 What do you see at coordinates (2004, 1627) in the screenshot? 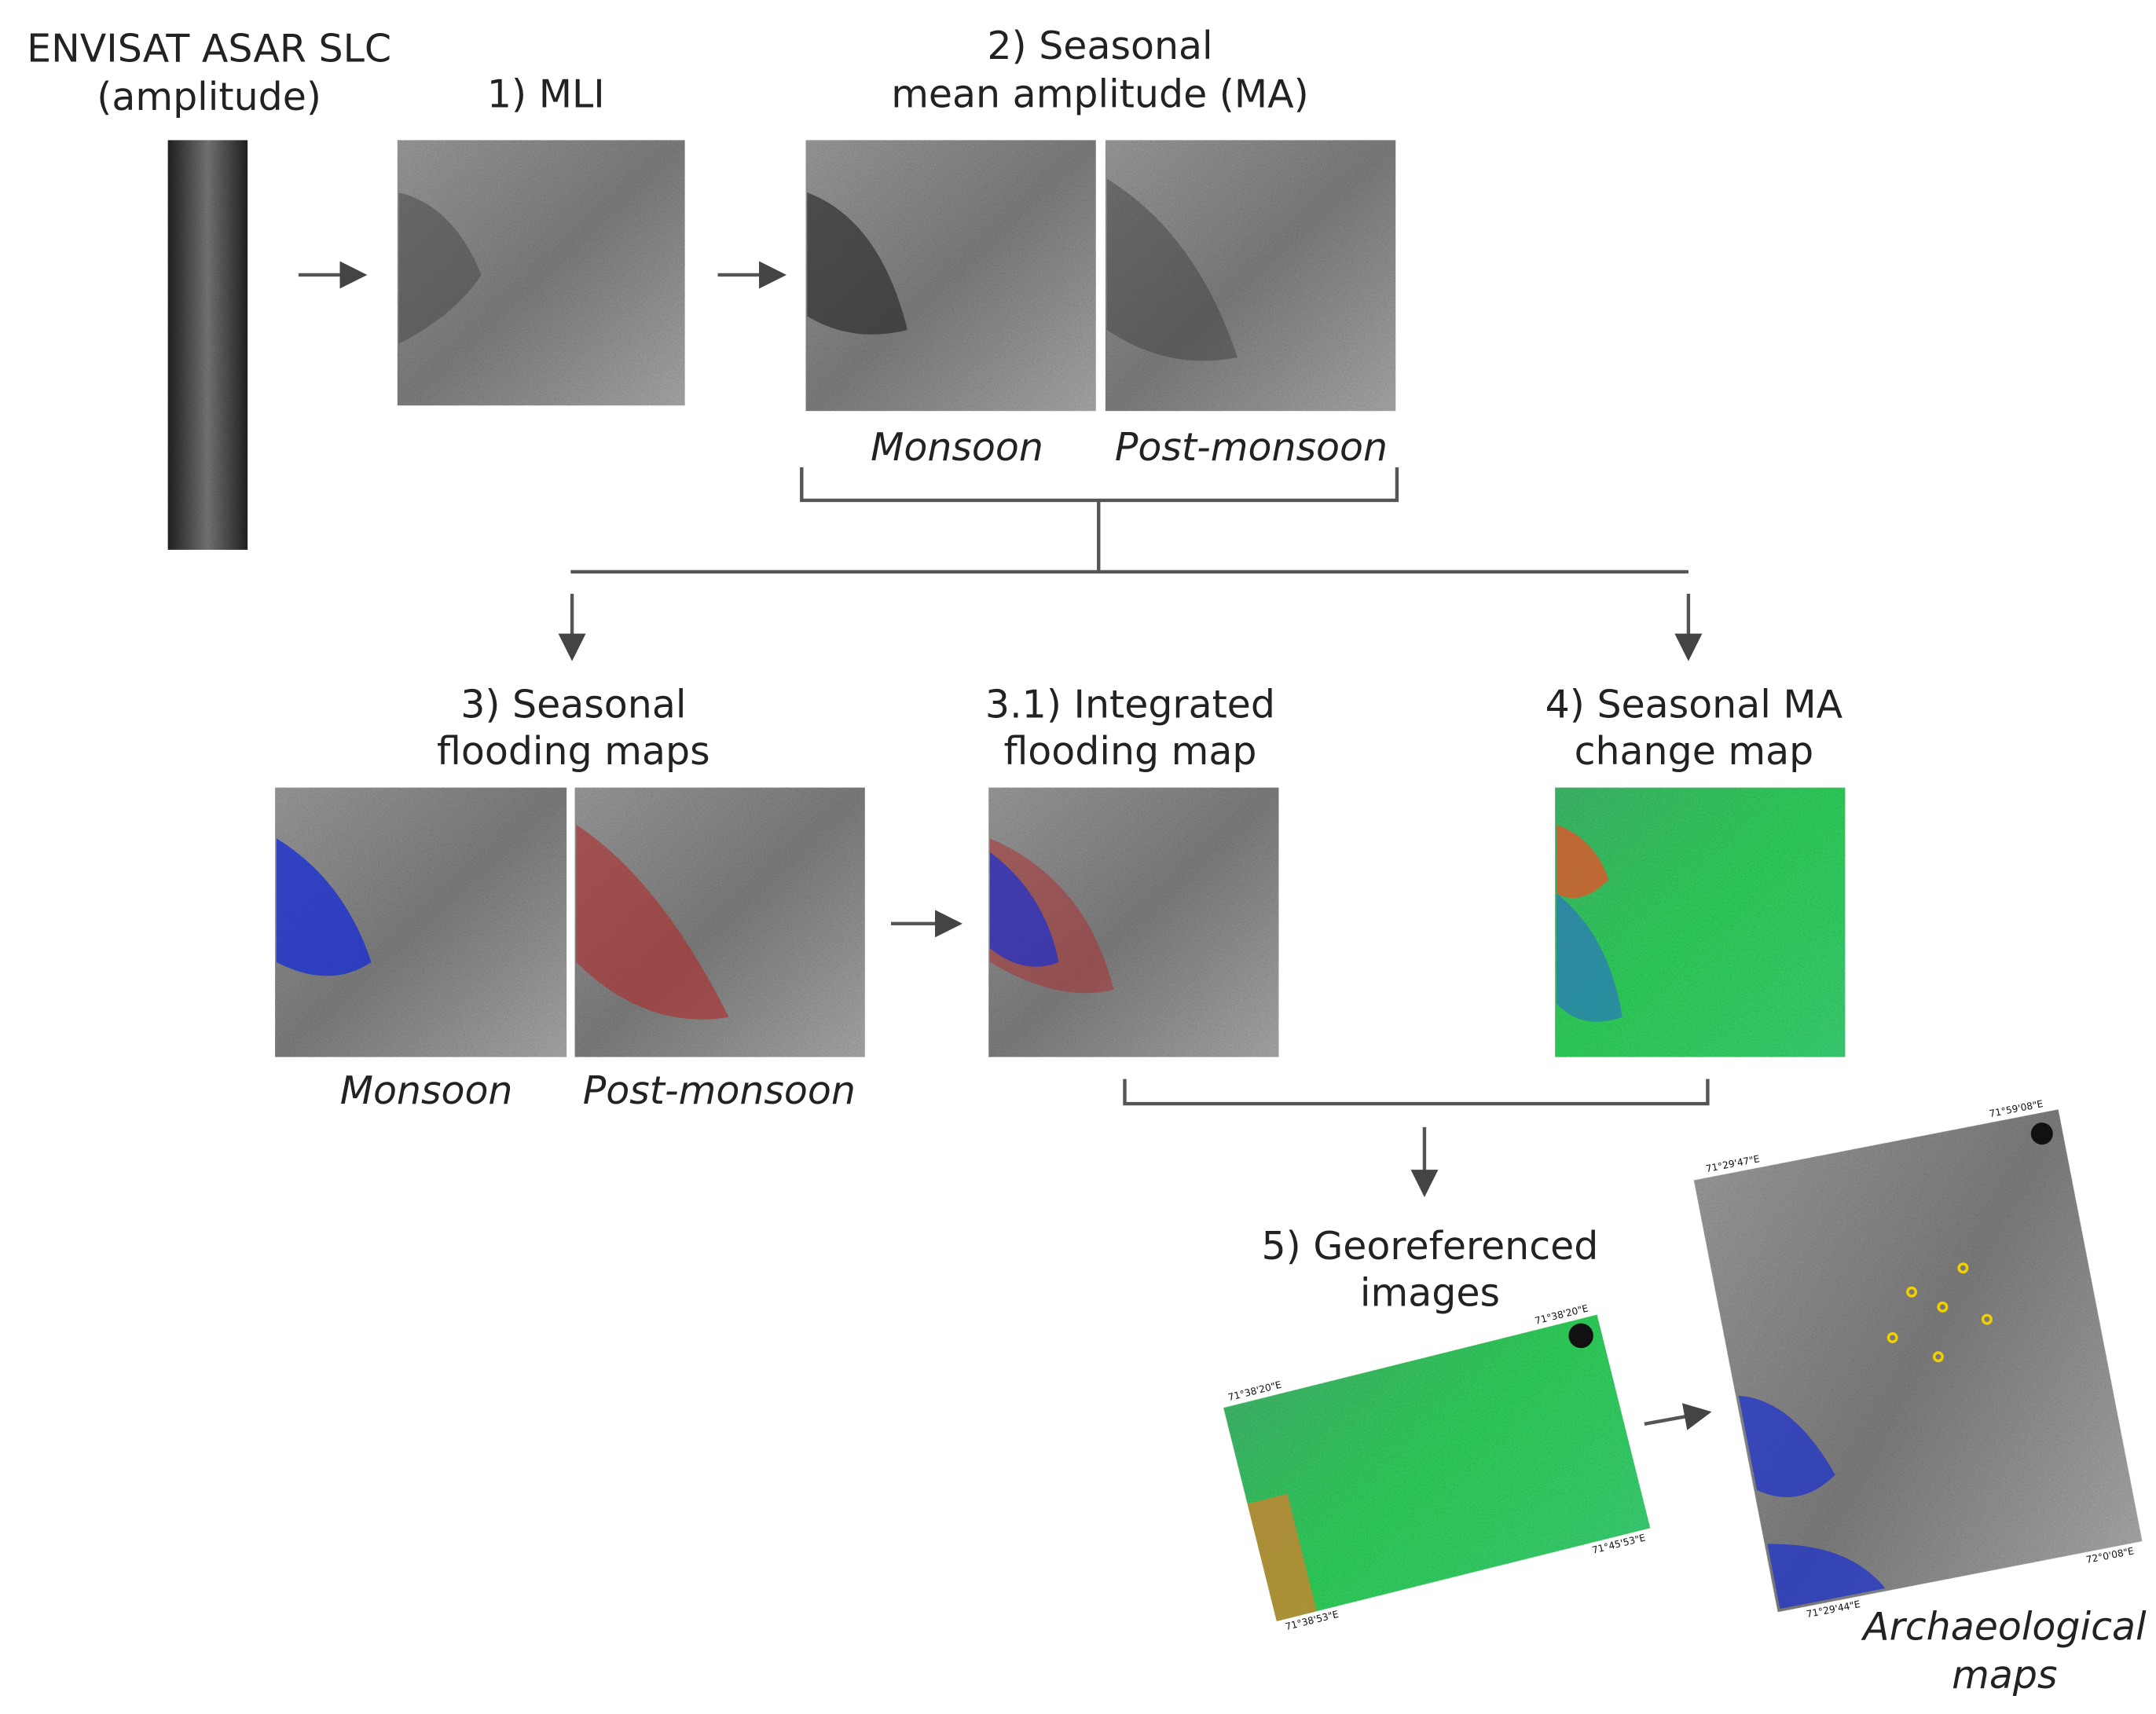
I see `arch-title: Archaeological` at bounding box center [2004, 1627].